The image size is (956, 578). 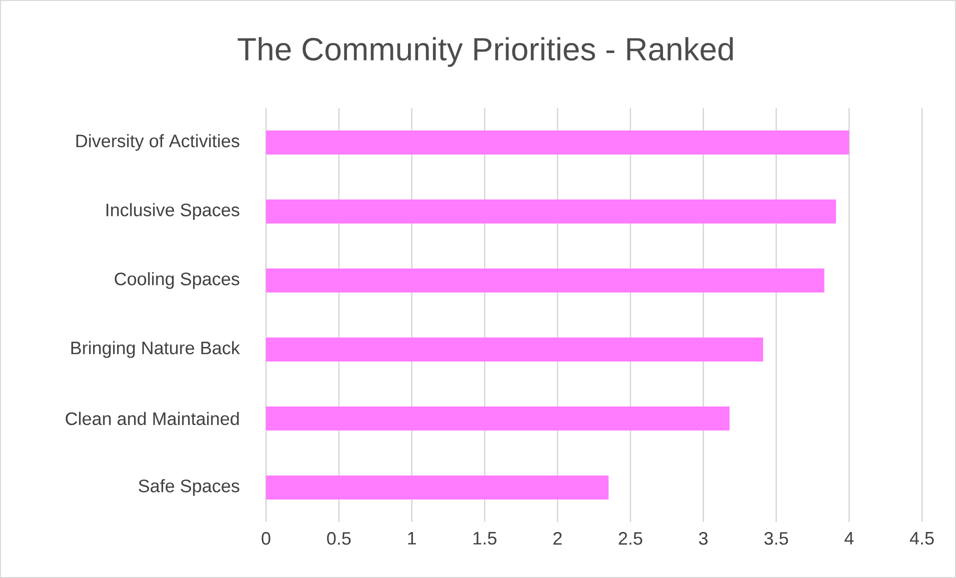 I want to click on x-tick-label: 4.5, so click(x=922, y=538).